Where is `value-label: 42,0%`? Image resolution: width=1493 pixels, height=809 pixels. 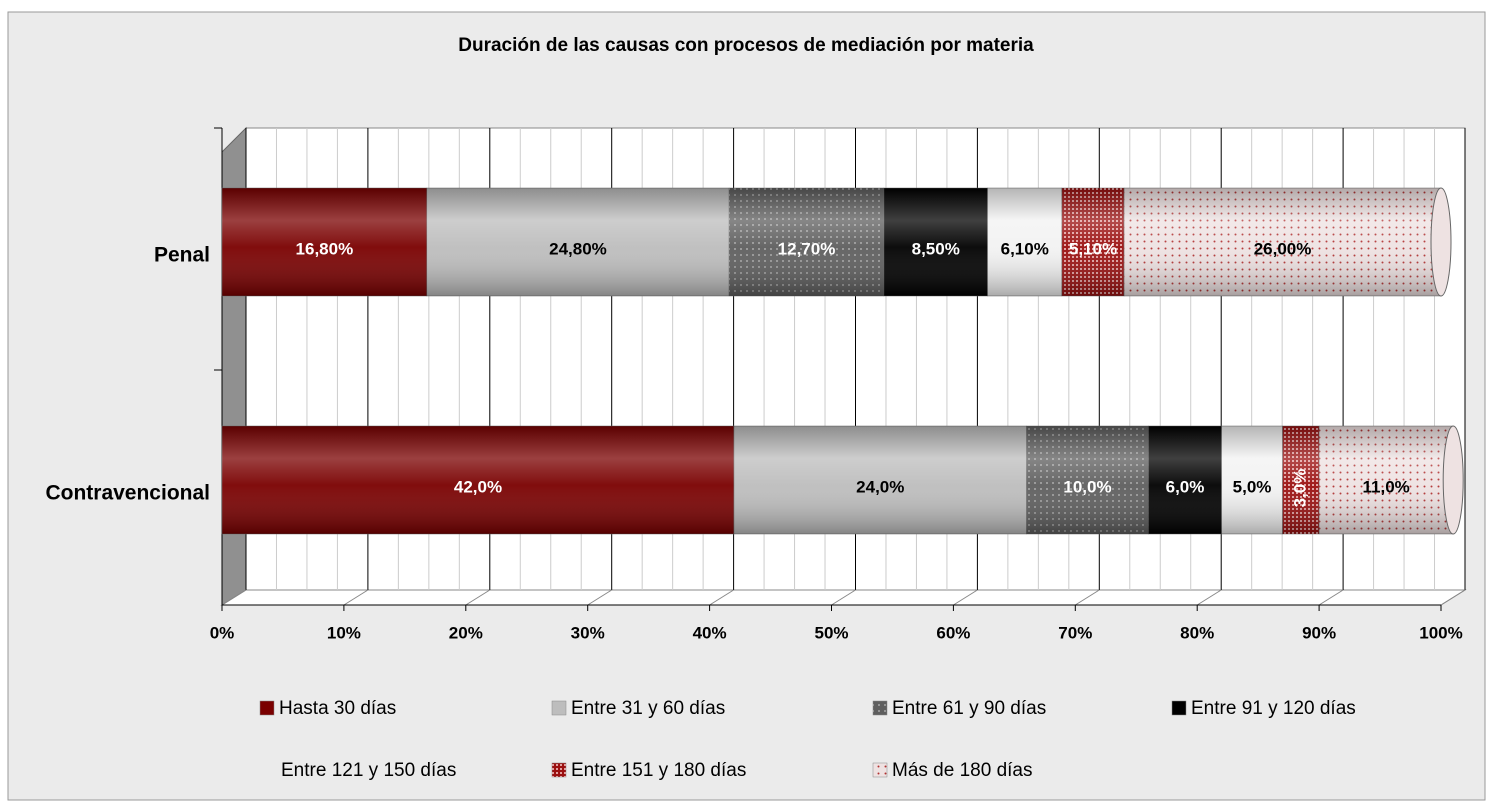
value-label: 42,0% is located at coordinates (478, 486).